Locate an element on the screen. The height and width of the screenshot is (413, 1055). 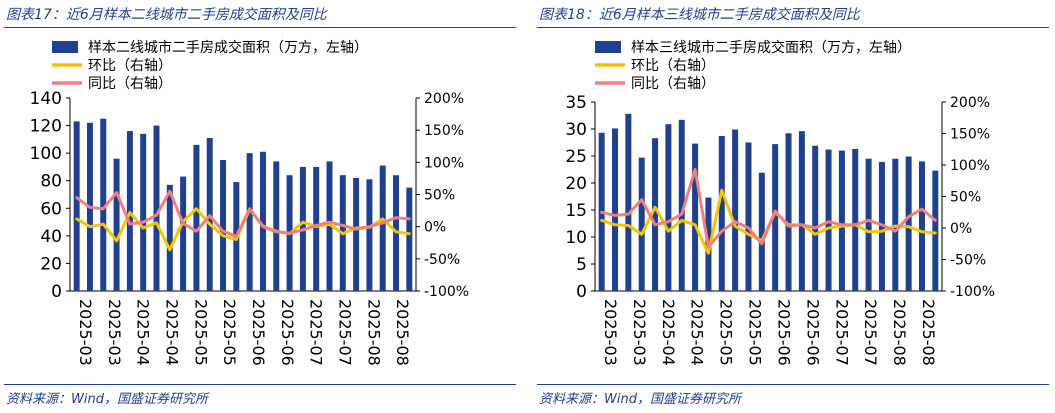
left-tick-label: 10 is located at coordinates (576, 238).